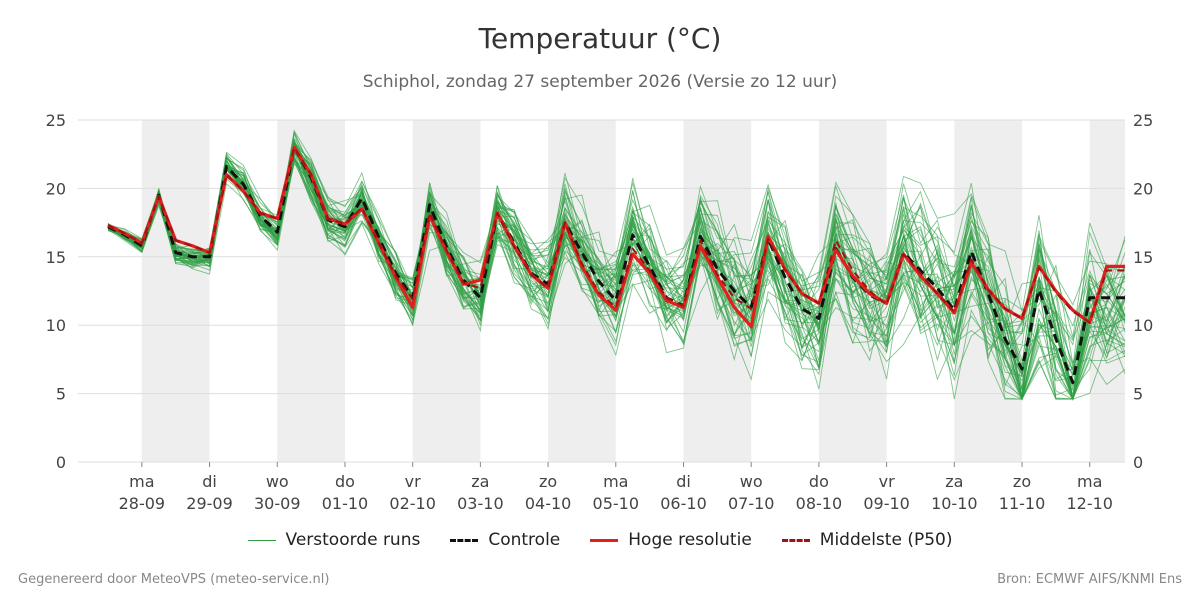  What do you see at coordinates (56, 120) in the screenshot?
I see `y-tick-label-left: 25` at bounding box center [56, 120].